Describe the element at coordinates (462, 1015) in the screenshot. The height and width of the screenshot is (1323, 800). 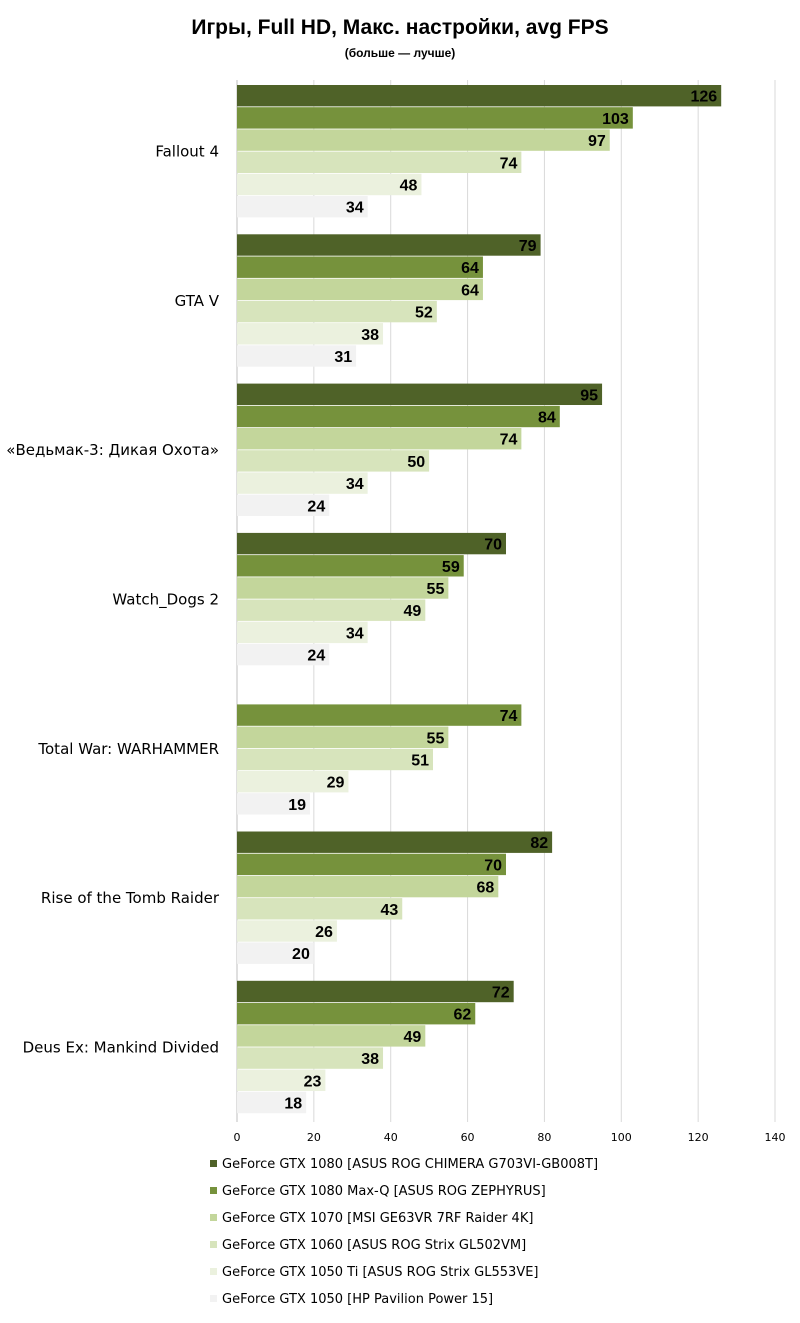
I see `data-label: 62` at that location.